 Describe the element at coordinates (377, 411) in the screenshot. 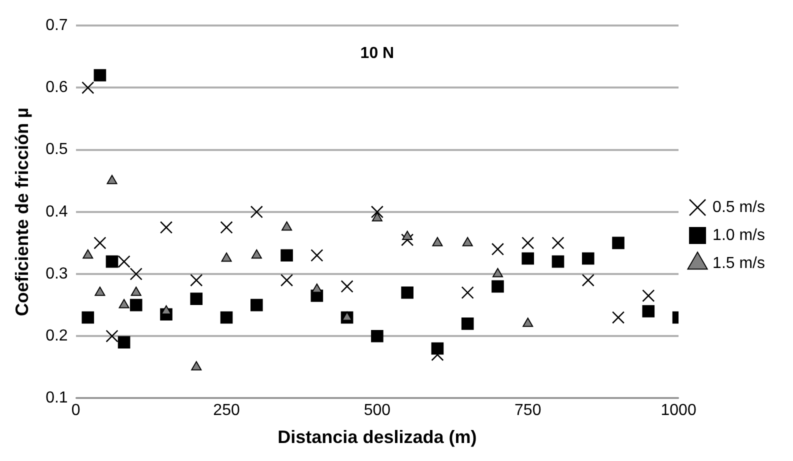

I see `x-tick-label: 500` at that location.